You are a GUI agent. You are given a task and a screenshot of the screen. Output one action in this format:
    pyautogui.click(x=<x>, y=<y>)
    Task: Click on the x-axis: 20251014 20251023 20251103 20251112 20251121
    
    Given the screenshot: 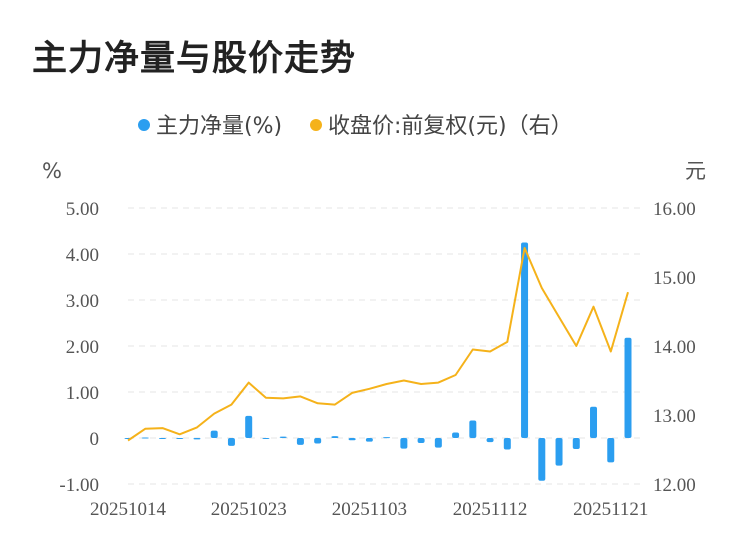 What is the action you would take?
    pyautogui.click(x=369, y=509)
    